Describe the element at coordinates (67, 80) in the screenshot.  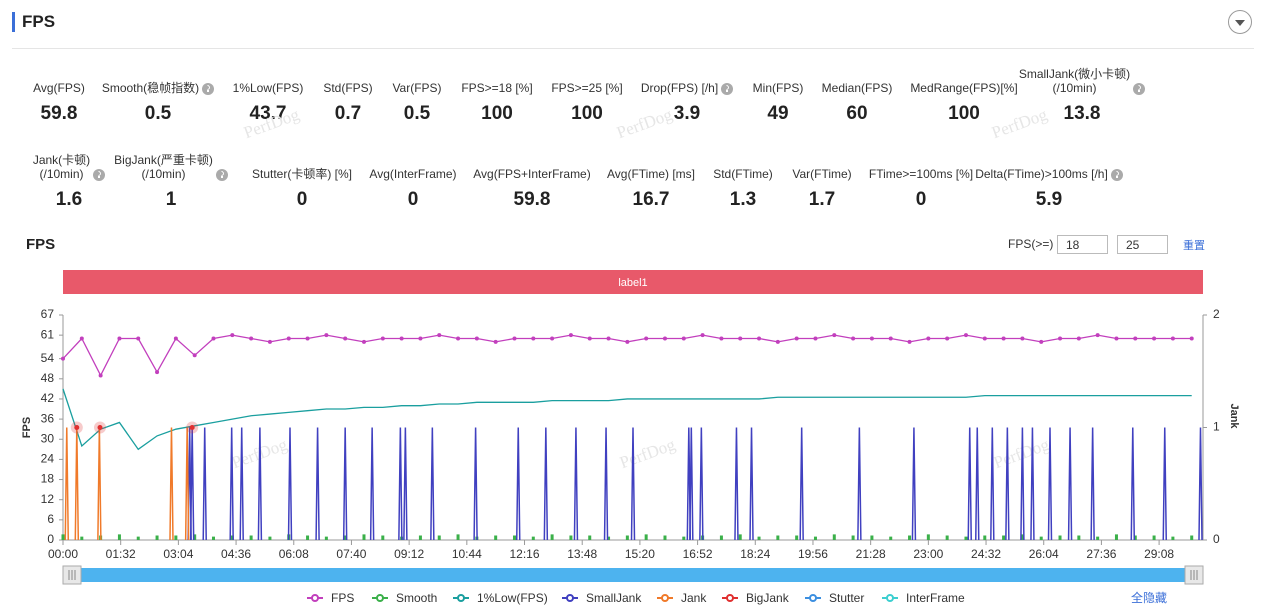
I see `stat-label: Avg(FPS)` at that location.